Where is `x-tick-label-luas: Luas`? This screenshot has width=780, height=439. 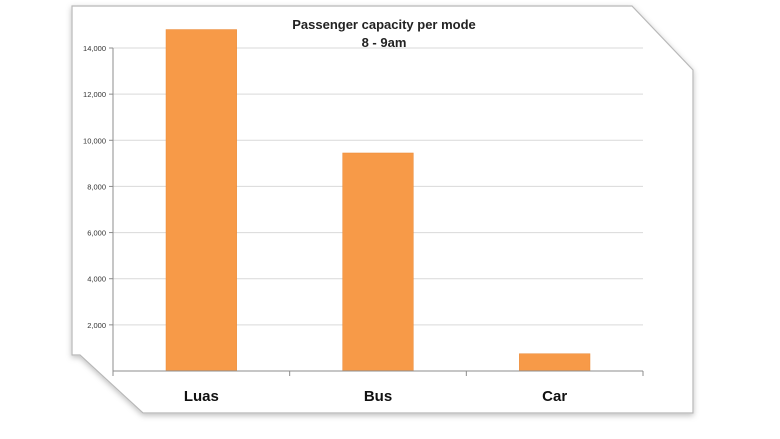 x-tick-label-luas: Luas is located at coordinates (201, 396).